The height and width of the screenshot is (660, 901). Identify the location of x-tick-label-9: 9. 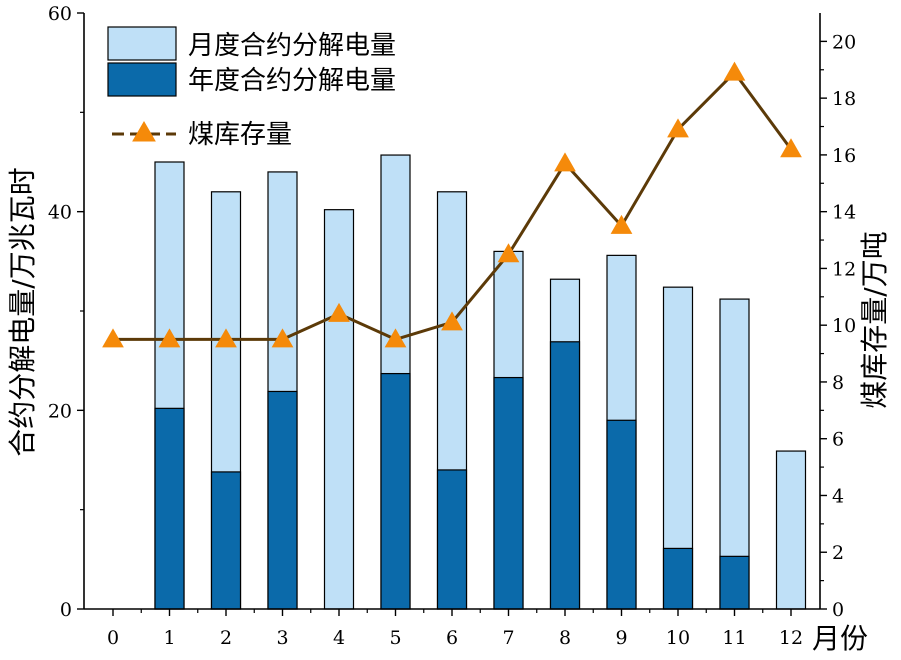
(621, 638).